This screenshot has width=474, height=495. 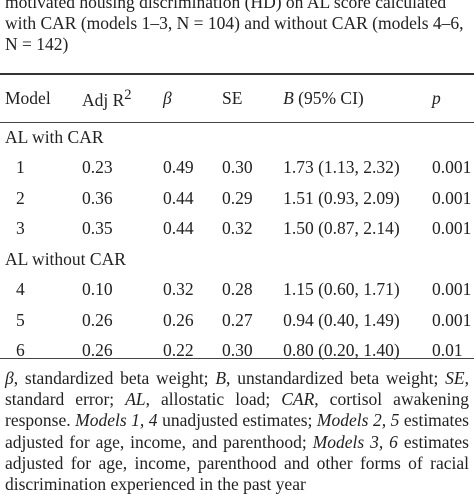 What do you see at coordinates (20, 289) in the screenshot?
I see `cell-model: 4` at bounding box center [20, 289].